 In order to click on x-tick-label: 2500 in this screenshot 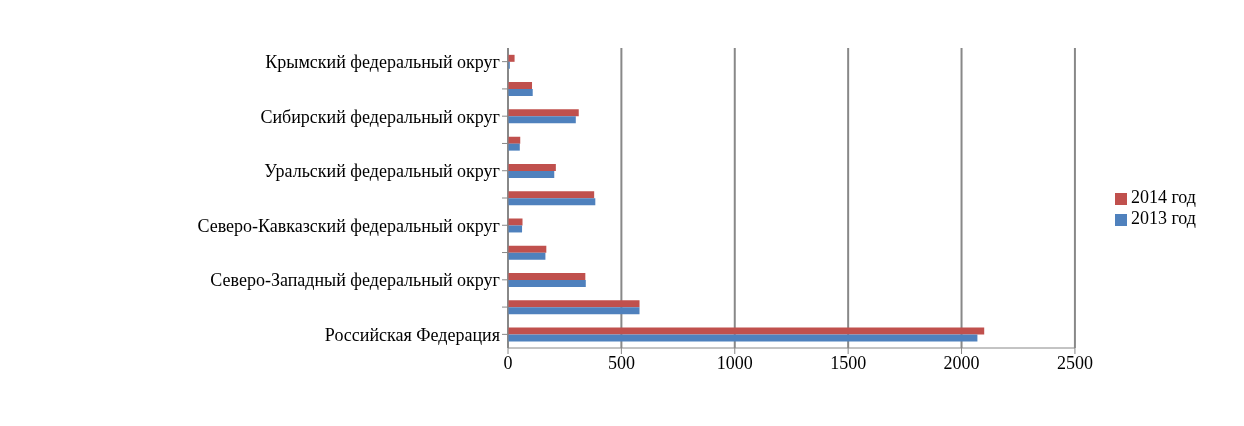, I will do `click(1074, 362)`.